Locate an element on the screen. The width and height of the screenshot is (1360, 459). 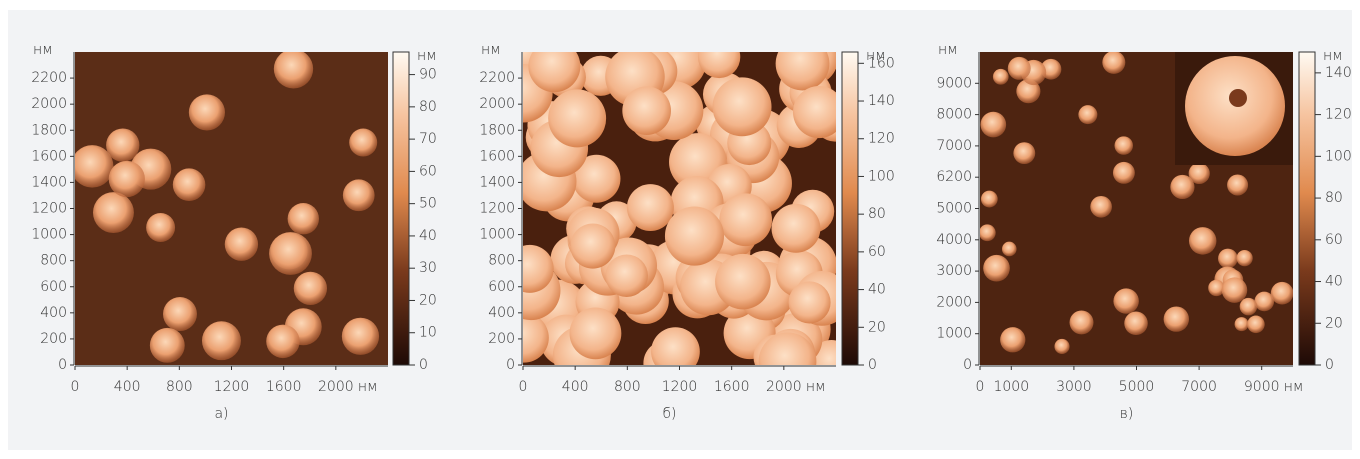
y-tick-label: 1000 is located at coordinates (497, 235).